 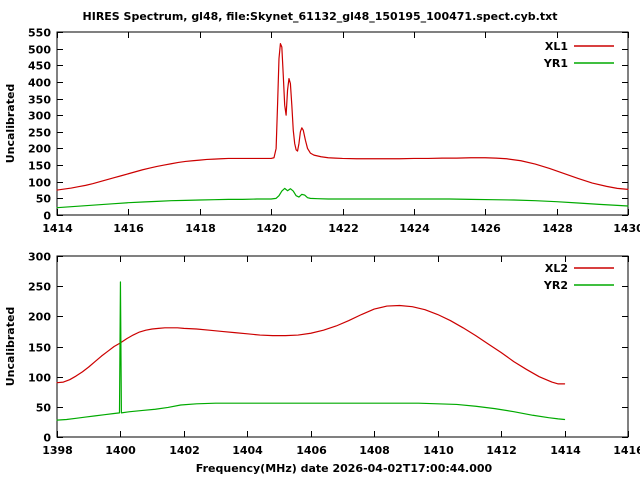 What do you see at coordinates (247, 450) in the screenshot?
I see `x-tick-label: 1404` at bounding box center [247, 450].